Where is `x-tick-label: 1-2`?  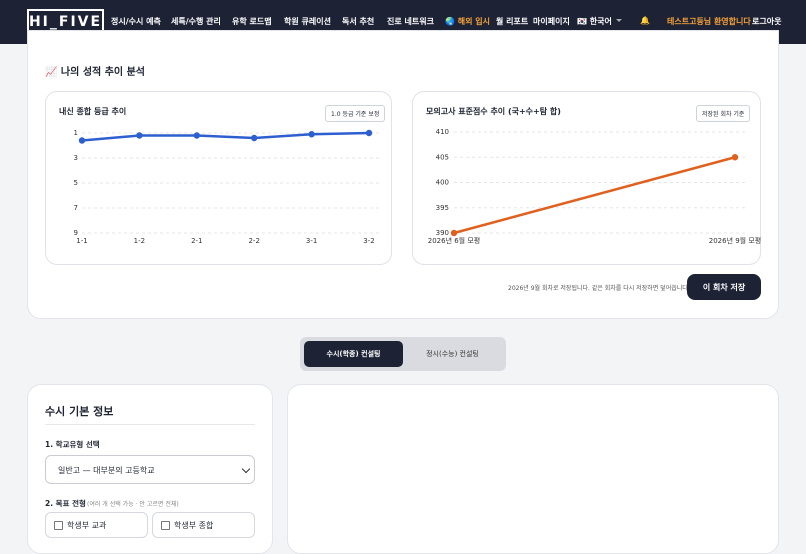
x-tick-label: 1-2 is located at coordinates (139, 241).